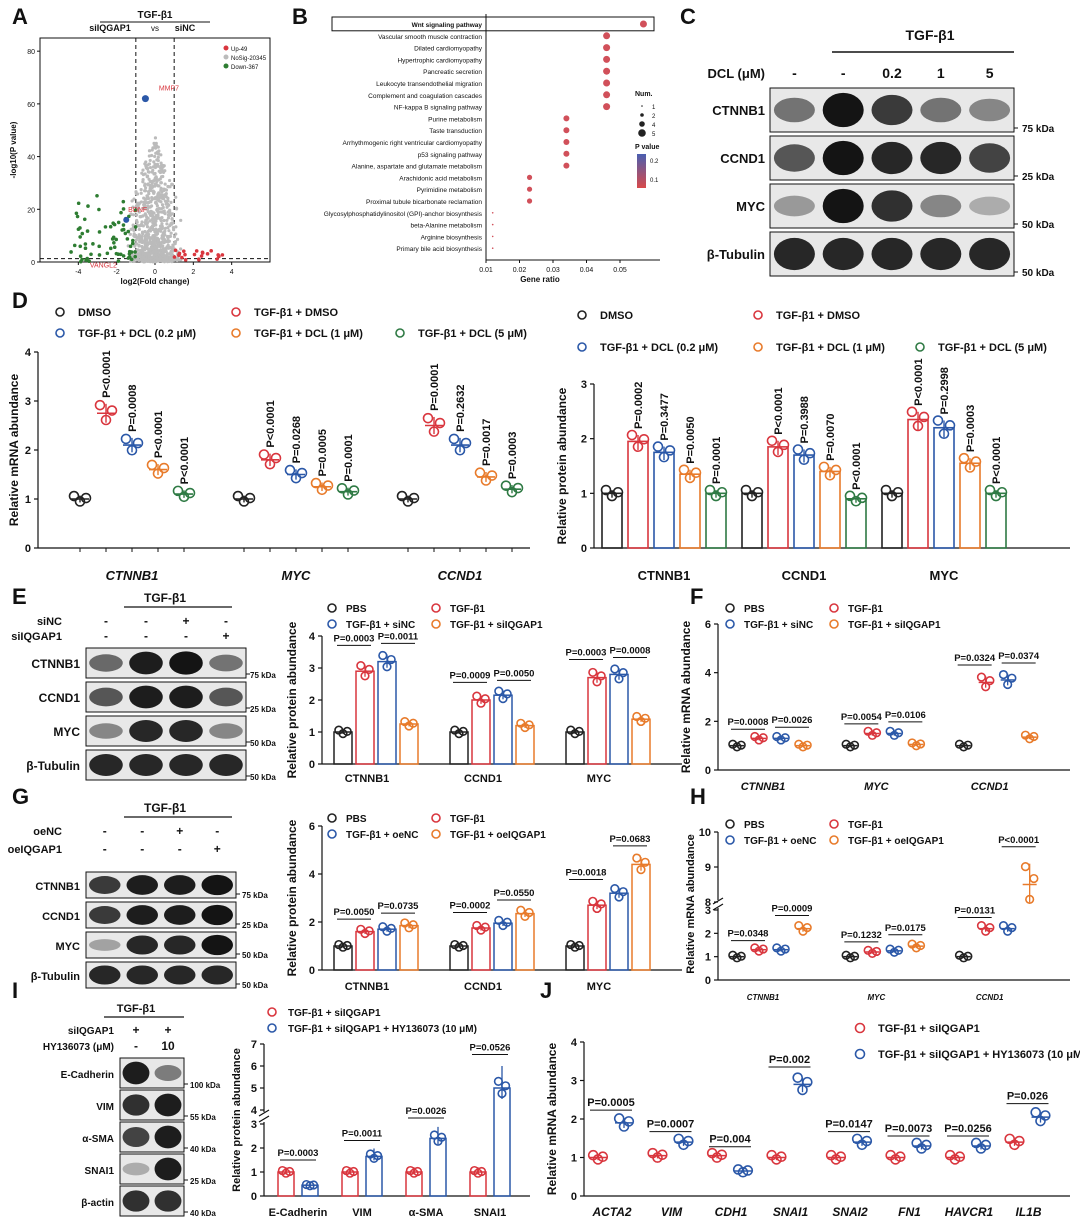  What do you see at coordinates (185, 28) in the screenshot?
I see `chart-subtitle: siNC` at bounding box center [185, 28].